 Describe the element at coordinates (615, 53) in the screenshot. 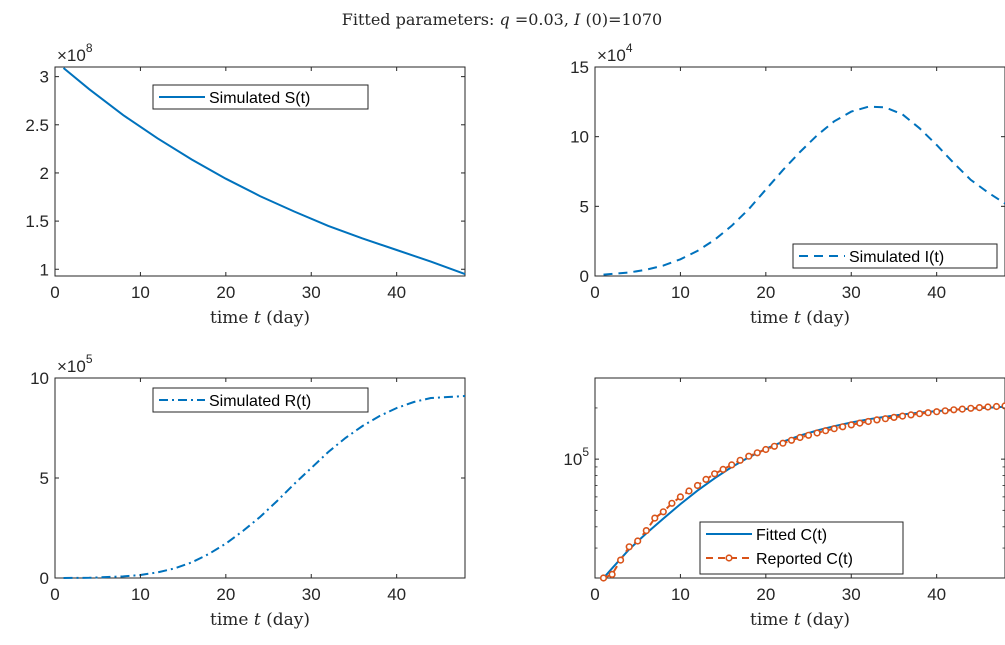

I see `y-exponent-label: ×10⁴` at that location.